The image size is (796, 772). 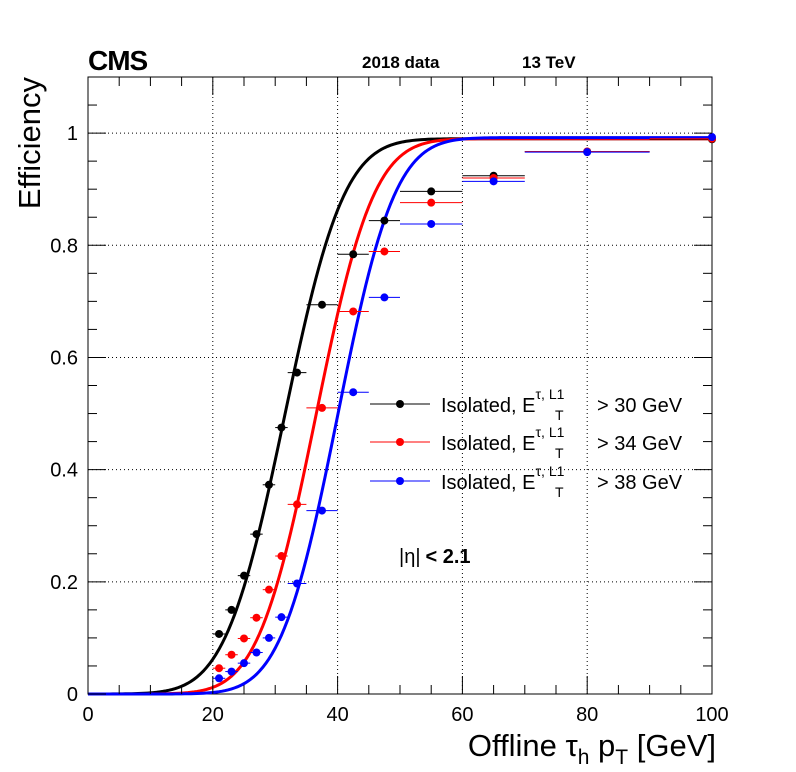 I want to click on x-axis-title-sub-t: T, so click(x=621, y=757).